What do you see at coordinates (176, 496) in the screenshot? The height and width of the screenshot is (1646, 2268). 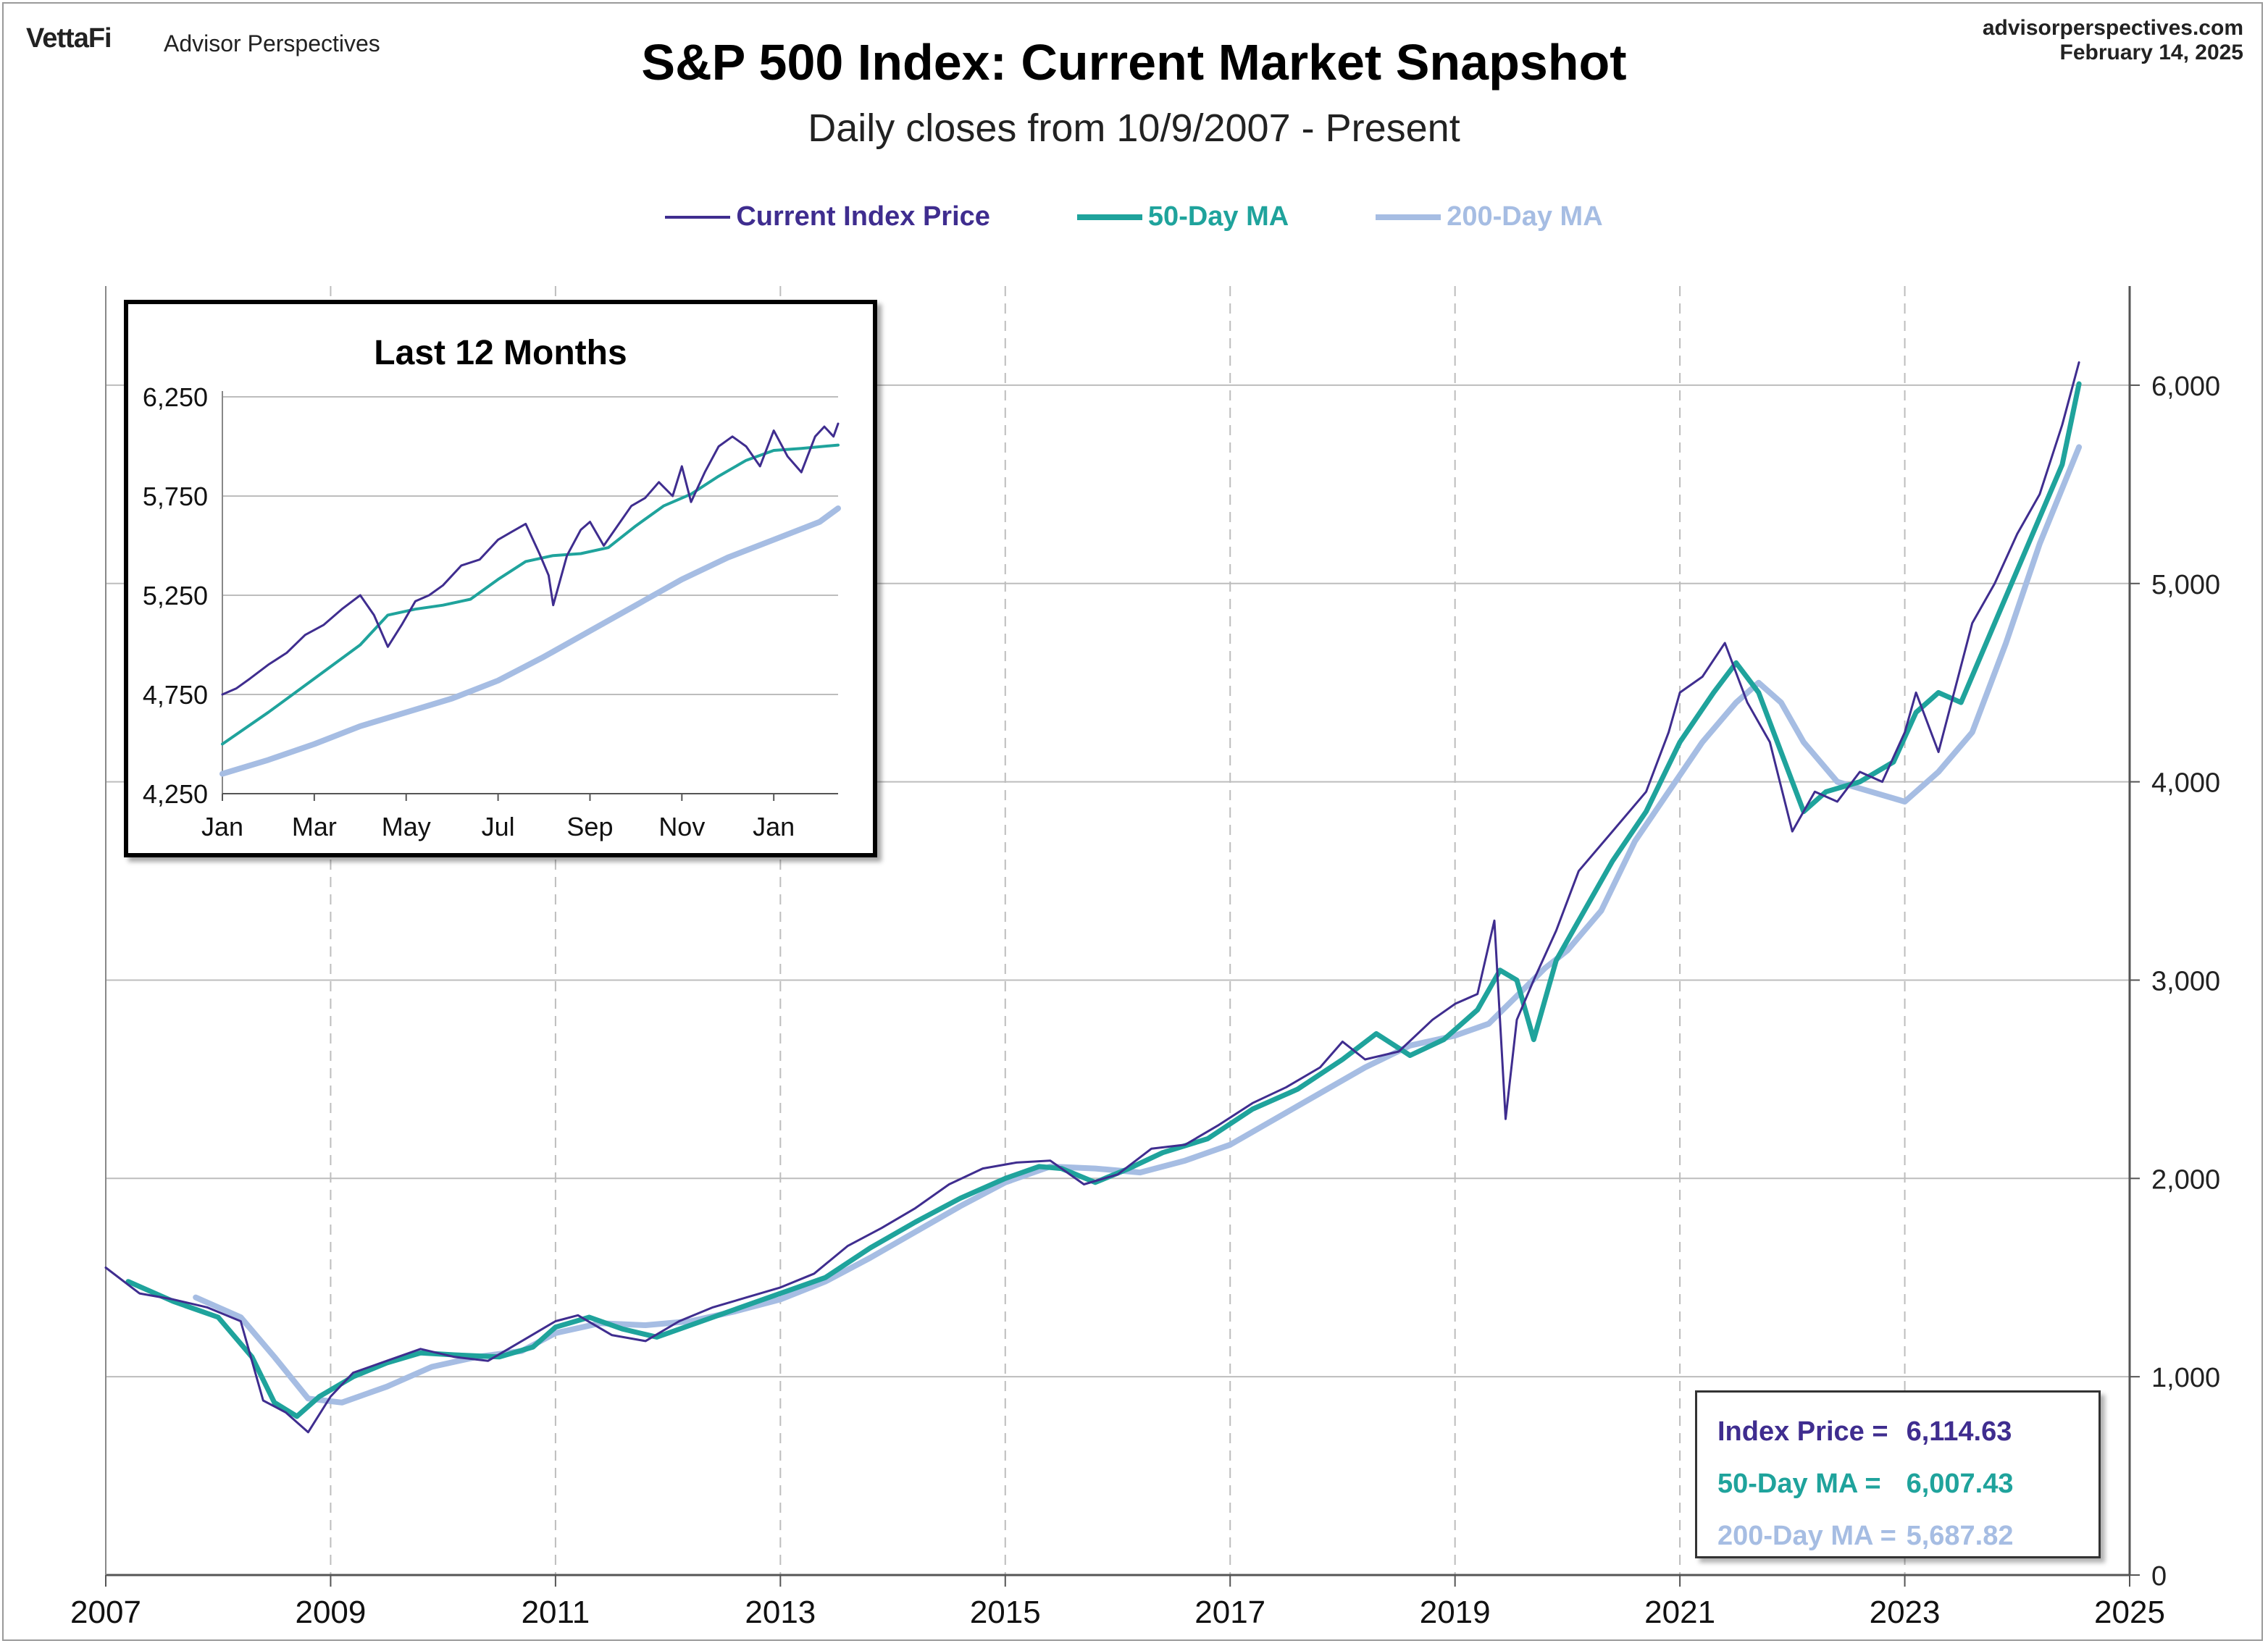 I see `inset-y-tick-label: 5,750` at bounding box center [176, 496].